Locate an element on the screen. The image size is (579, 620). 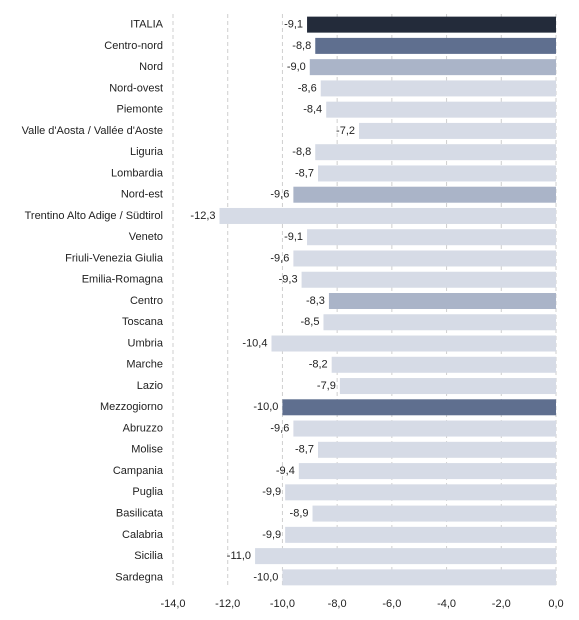
y-tick-label: Calabria is located at coordinates (143, 535).